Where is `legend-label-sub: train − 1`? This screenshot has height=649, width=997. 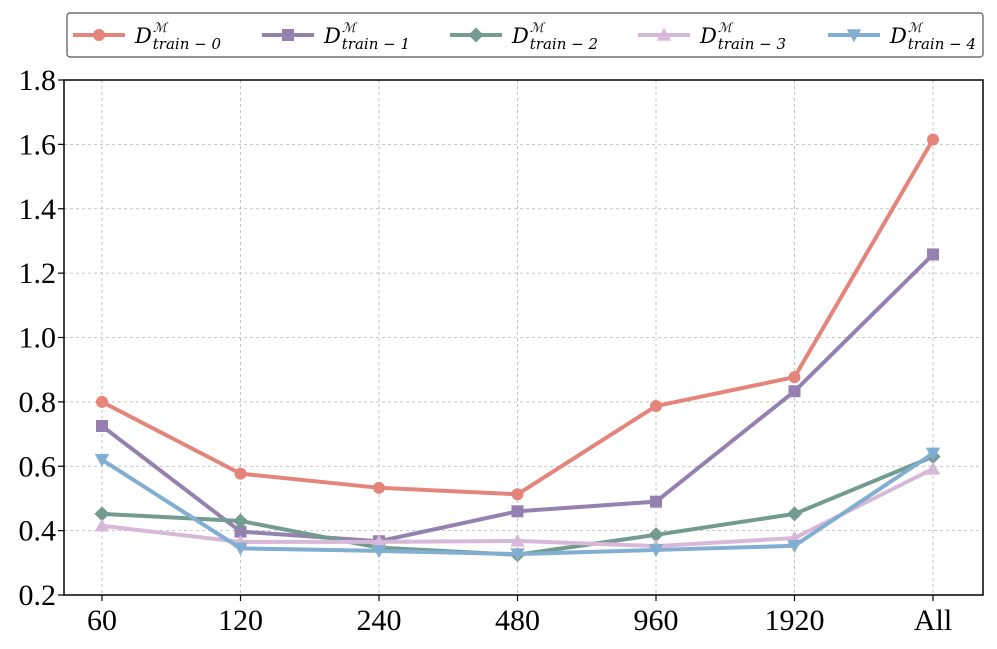
legend-label-sub: train − 1 is located at coordinates (376, 44).